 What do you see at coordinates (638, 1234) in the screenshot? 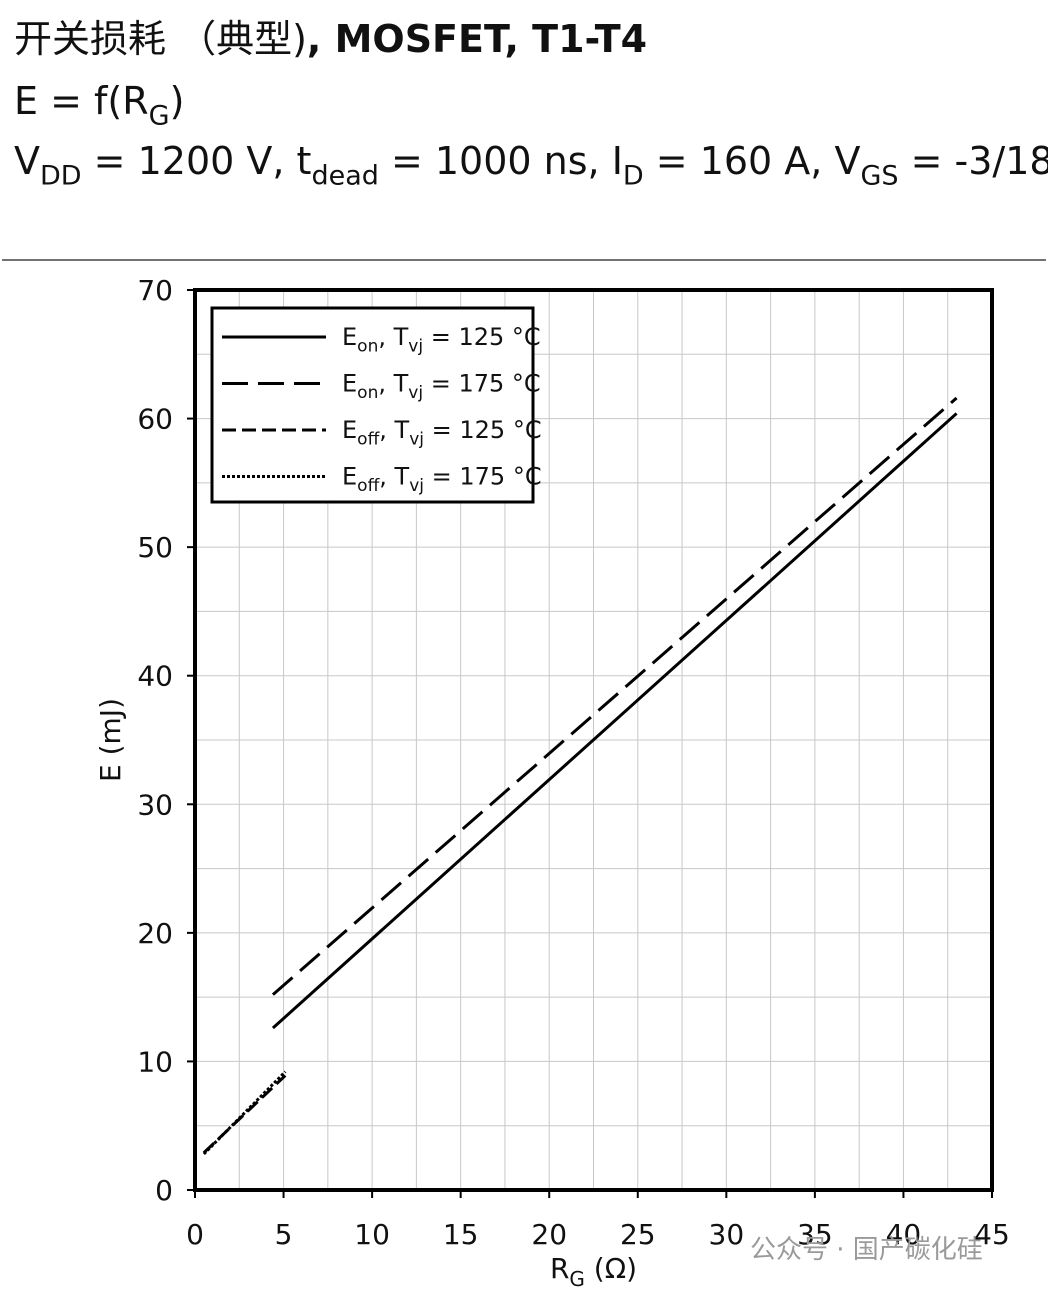
I see `x-tick-label: 25` at bounding box center [638, 1234].